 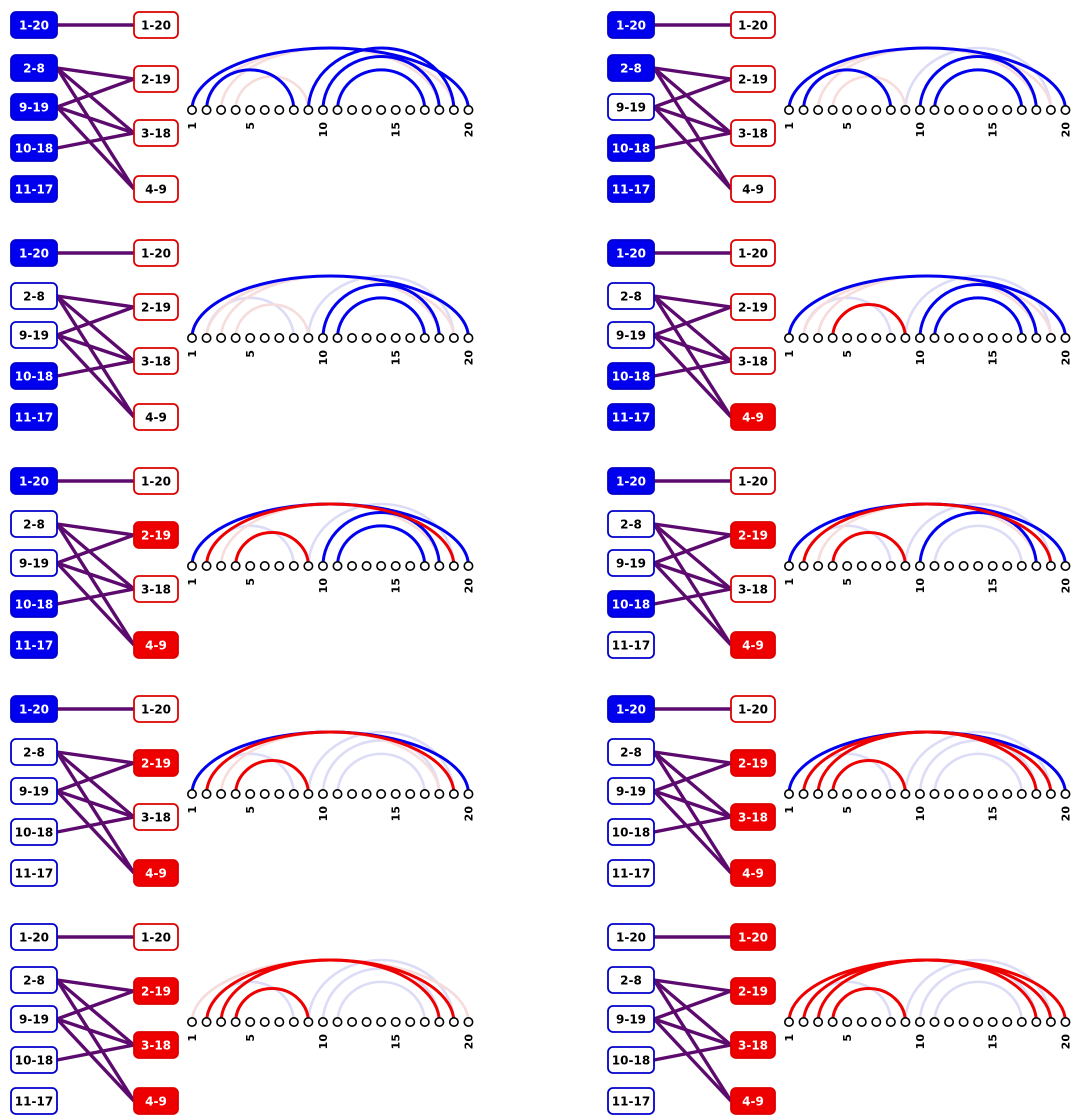 What do you see at coordinates (156, 189) in the screenshot?
I see `right-node-4-9: 4-9` at bounding box center [156, 189].